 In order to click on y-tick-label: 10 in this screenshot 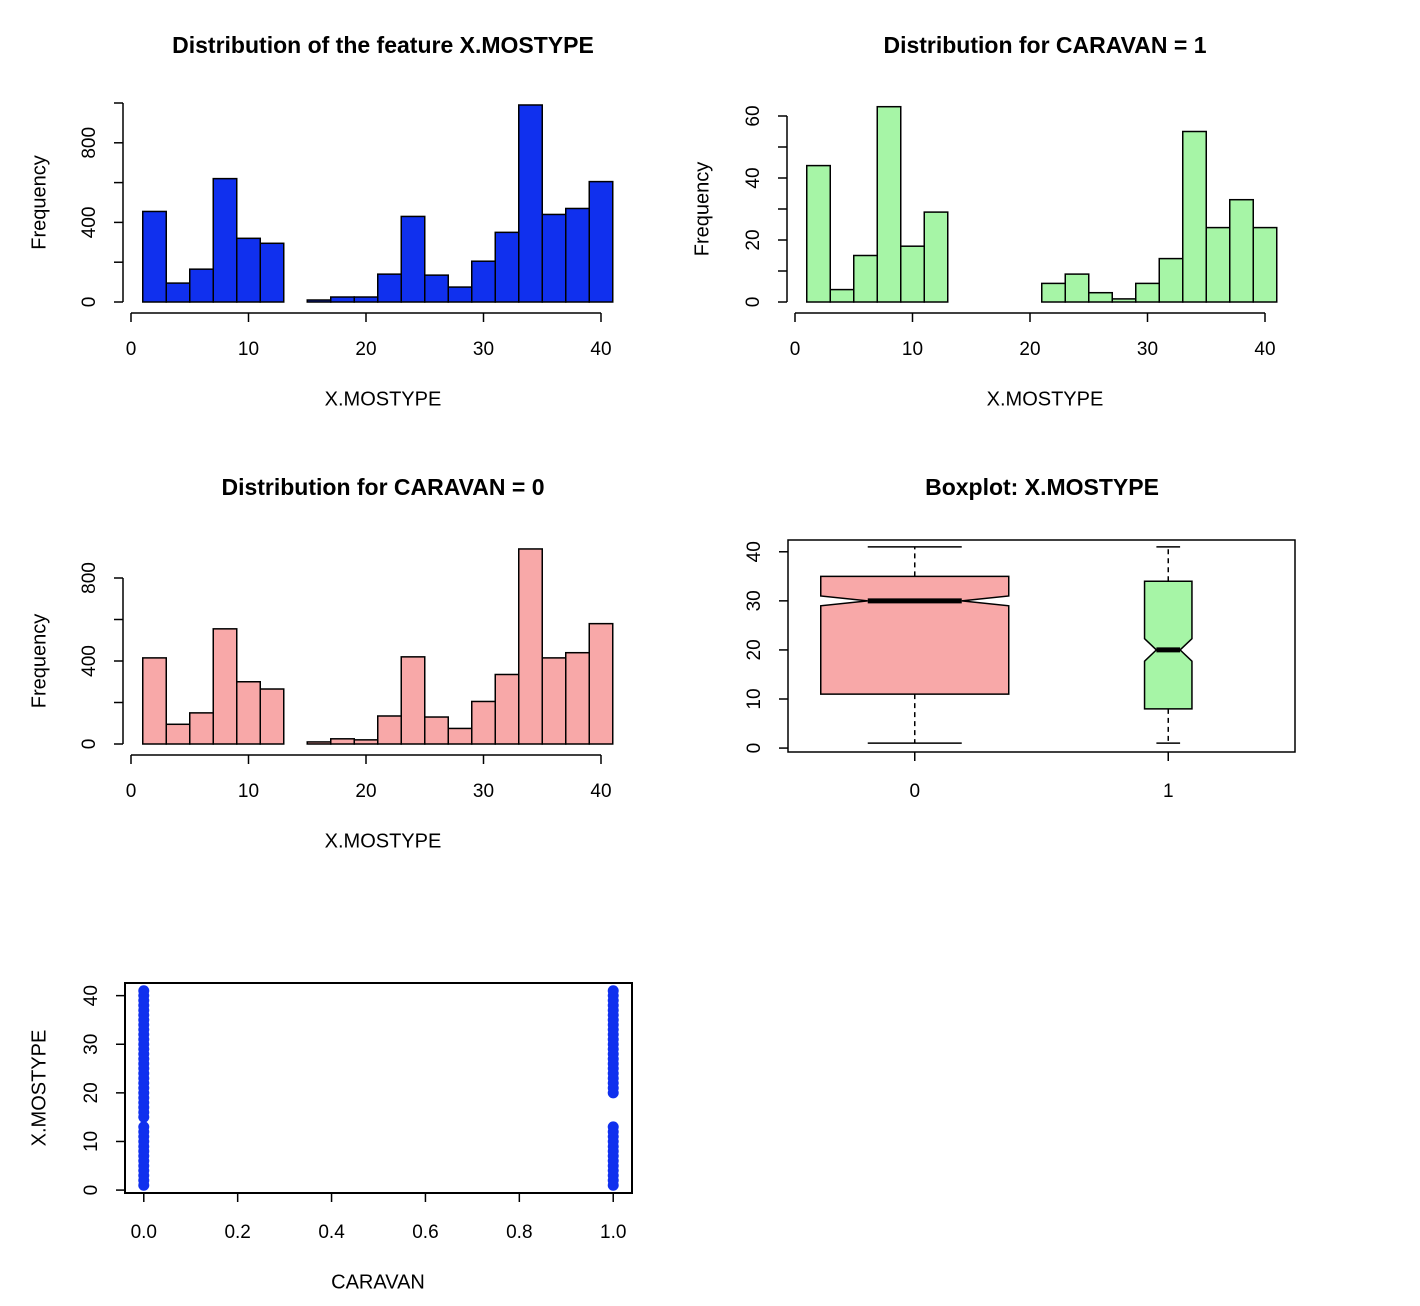, I will do `click(91, 1141)`.